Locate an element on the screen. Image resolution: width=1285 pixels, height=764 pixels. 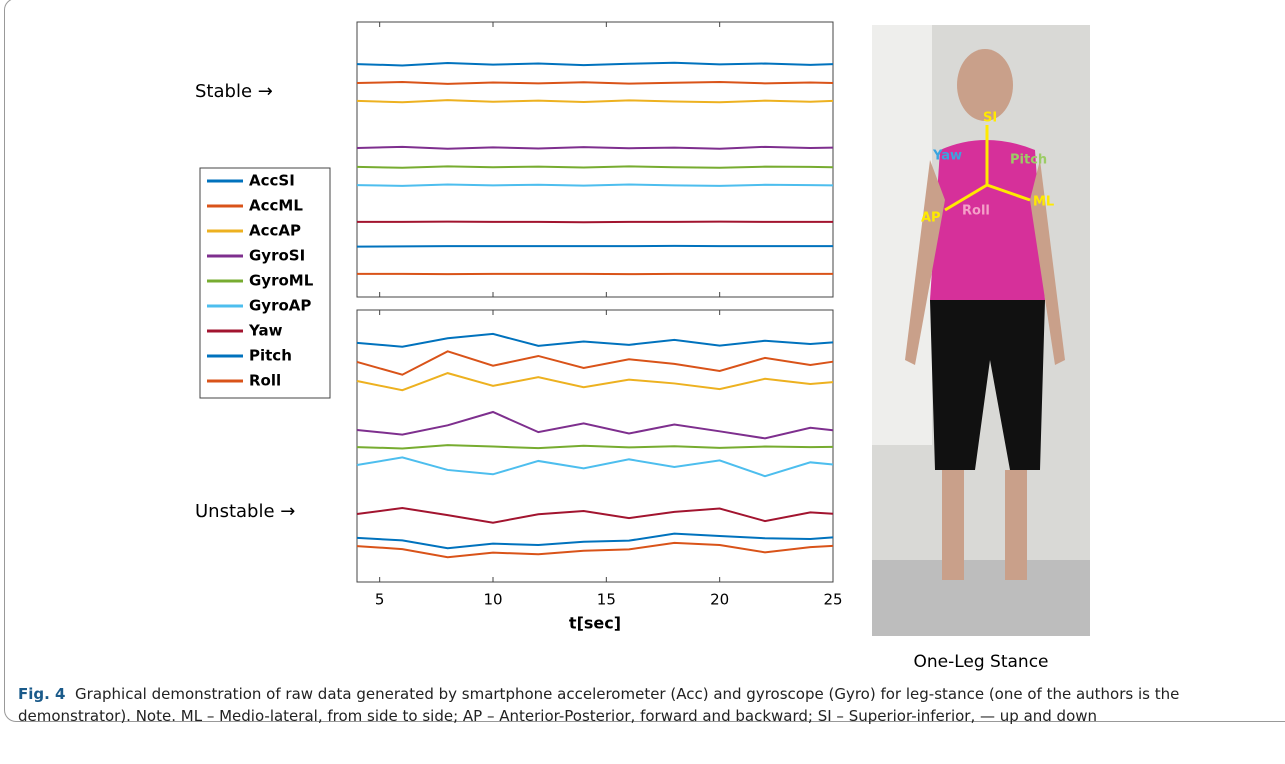
shirt is located at coordinates (987, 220).